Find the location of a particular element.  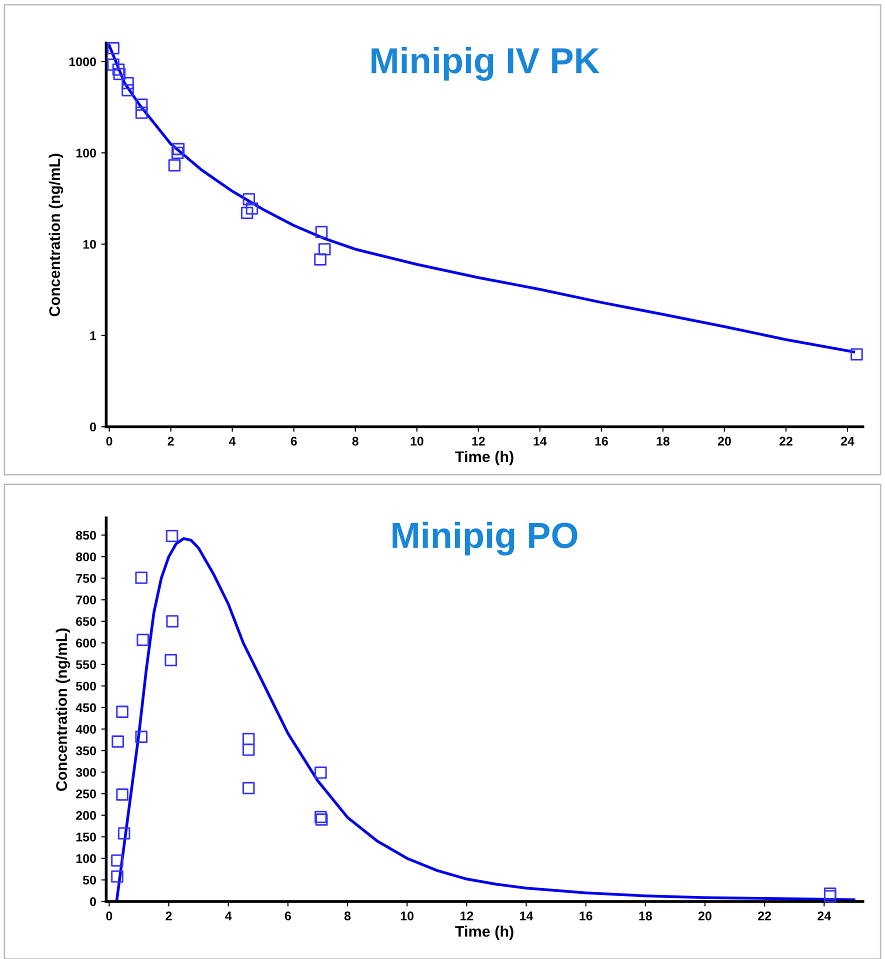

y-tick-label: 1 is located at coordinates (93, 335).